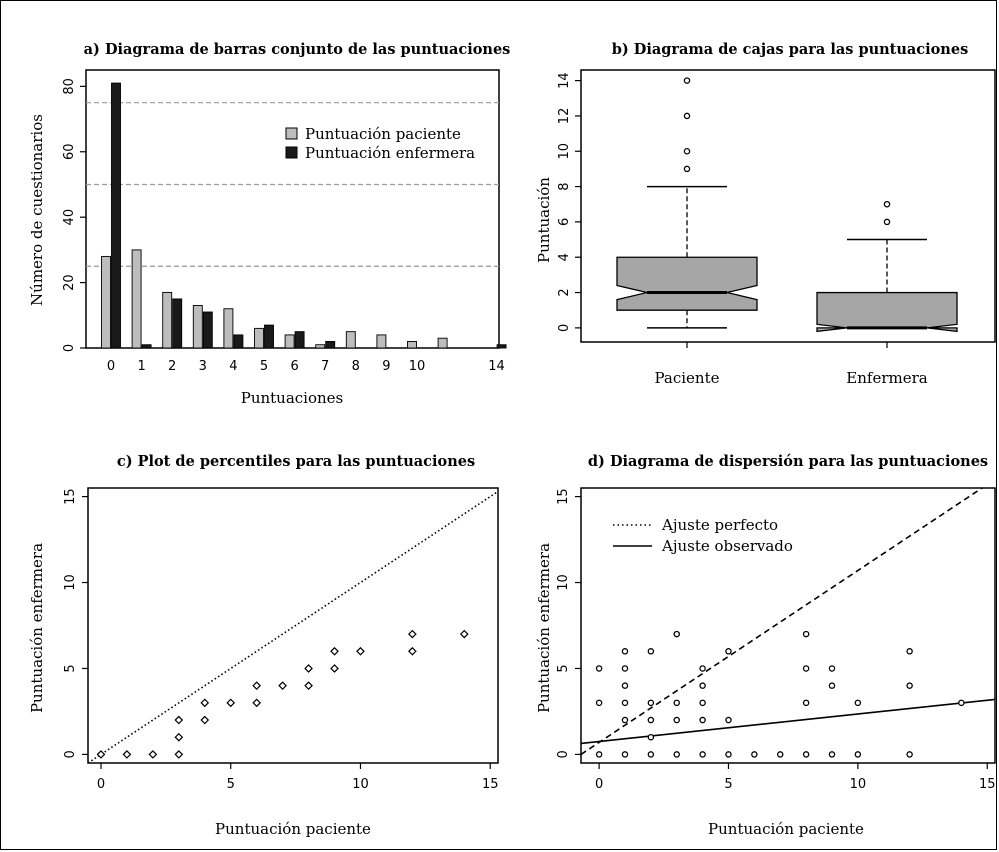  I want to click on x-tick-label: 4, so click(233, 366).